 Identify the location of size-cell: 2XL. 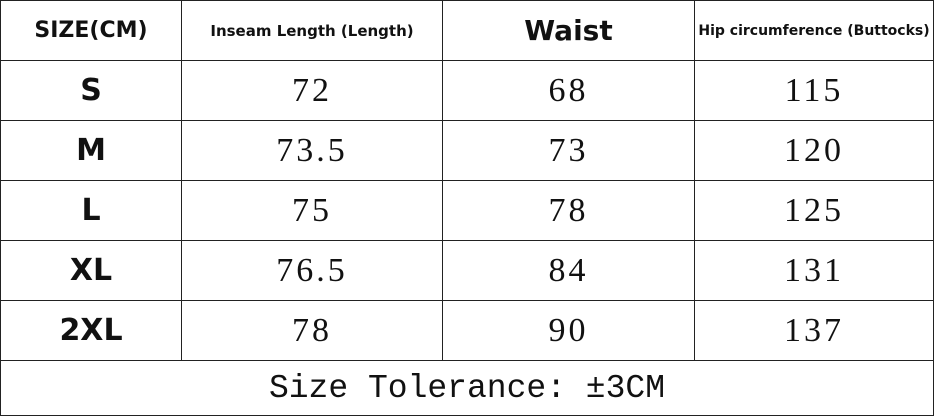
(91, 330).